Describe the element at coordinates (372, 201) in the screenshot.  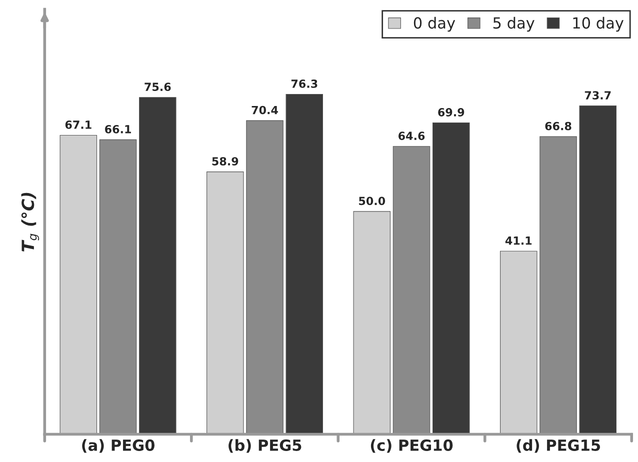
I see `data-label: 50.0` at that location.